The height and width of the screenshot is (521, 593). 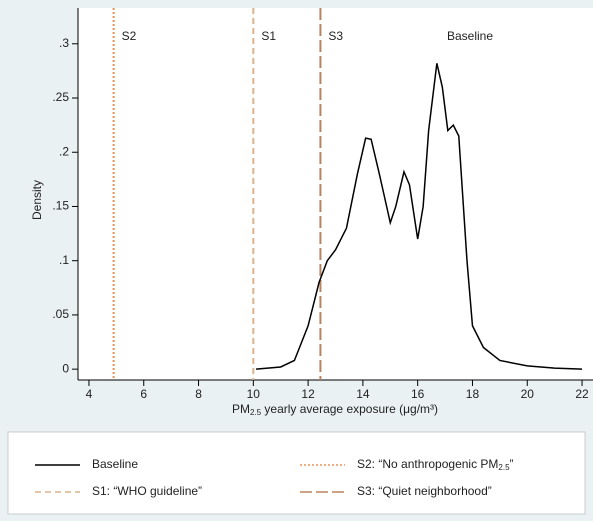 What do you see at coordinates (470, 36) in the screenshot?
I see `top-label: Baseline` at bounding box center [470, 36].